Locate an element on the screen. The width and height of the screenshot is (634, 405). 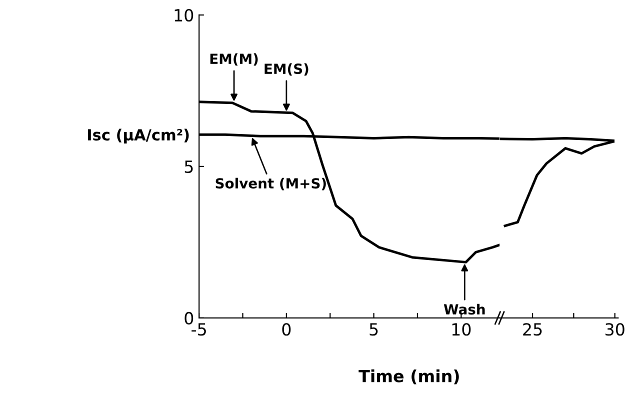
annotation: EM(M) is located at coordinates (234, 59).